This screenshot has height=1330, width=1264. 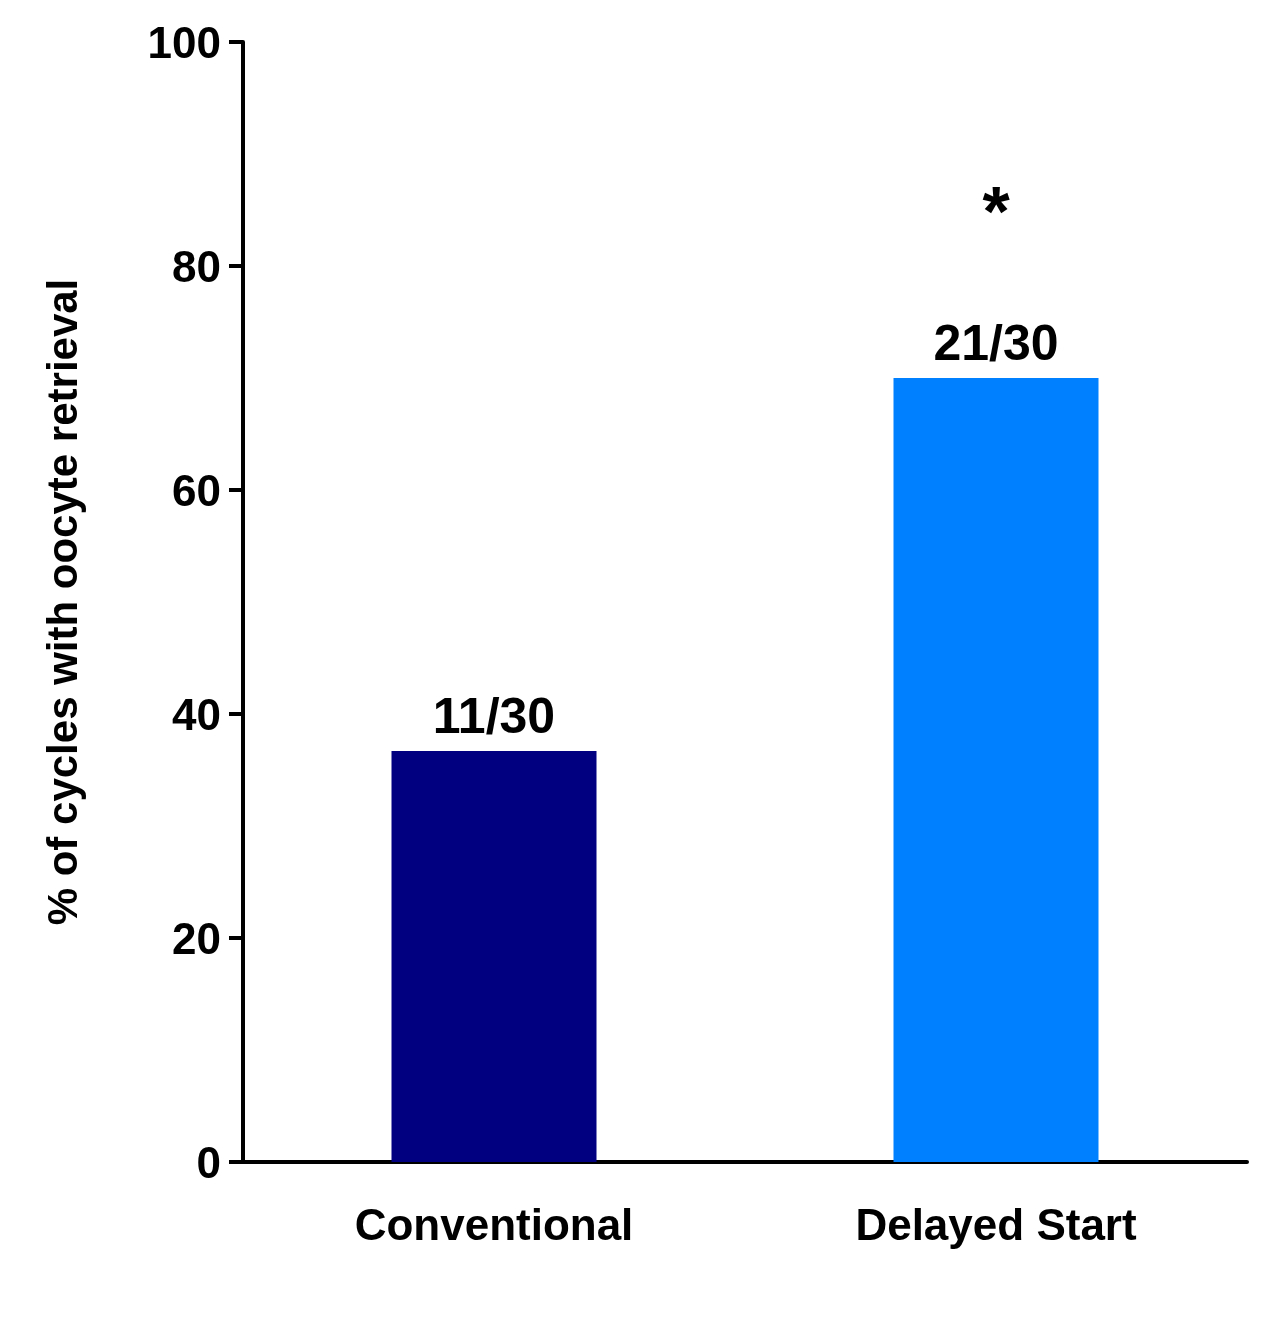 I want to click on data-label: 11/30, so click(x=494, y=715).